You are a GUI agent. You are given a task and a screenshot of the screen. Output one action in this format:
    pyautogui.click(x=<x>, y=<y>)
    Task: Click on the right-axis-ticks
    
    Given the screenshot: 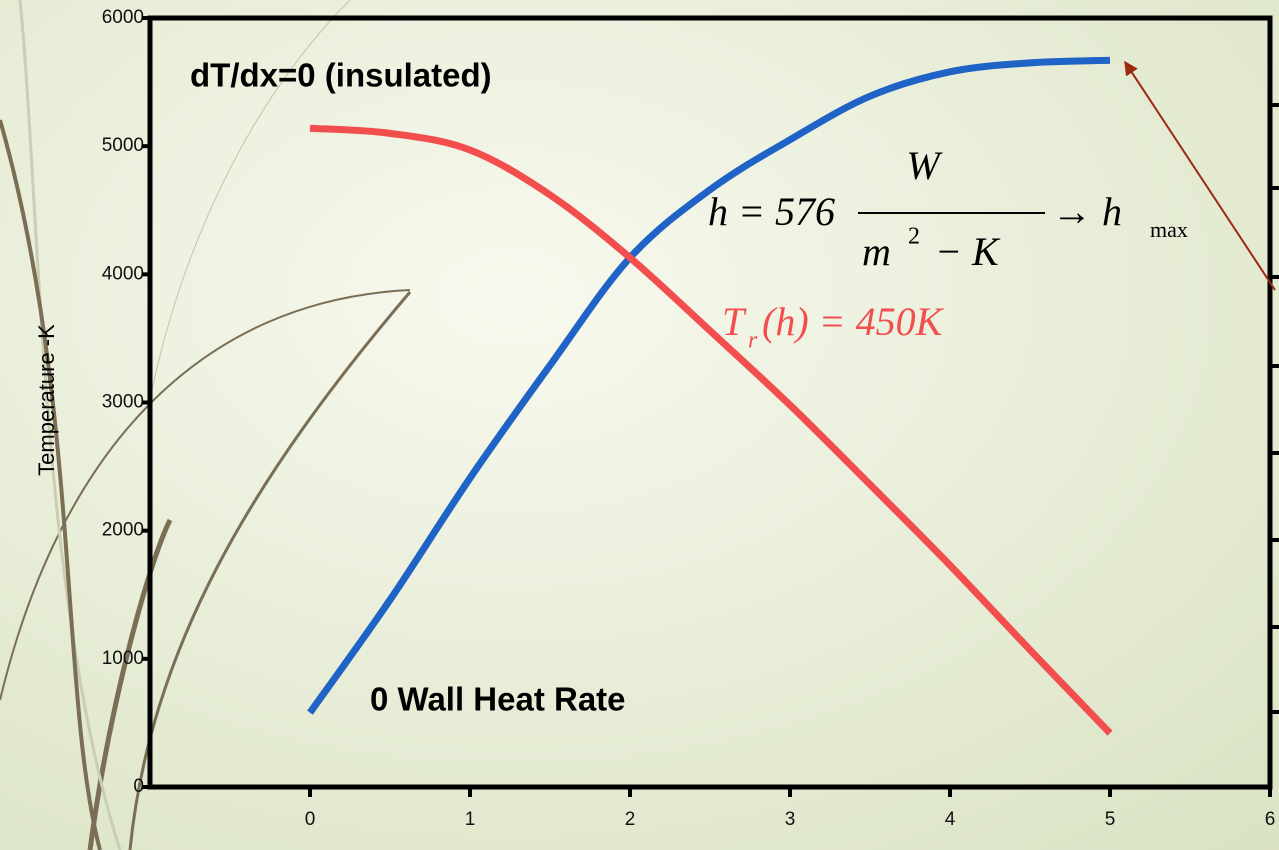 What is the action you would take?
    pyautogui.click(x=1274, y=408)
    